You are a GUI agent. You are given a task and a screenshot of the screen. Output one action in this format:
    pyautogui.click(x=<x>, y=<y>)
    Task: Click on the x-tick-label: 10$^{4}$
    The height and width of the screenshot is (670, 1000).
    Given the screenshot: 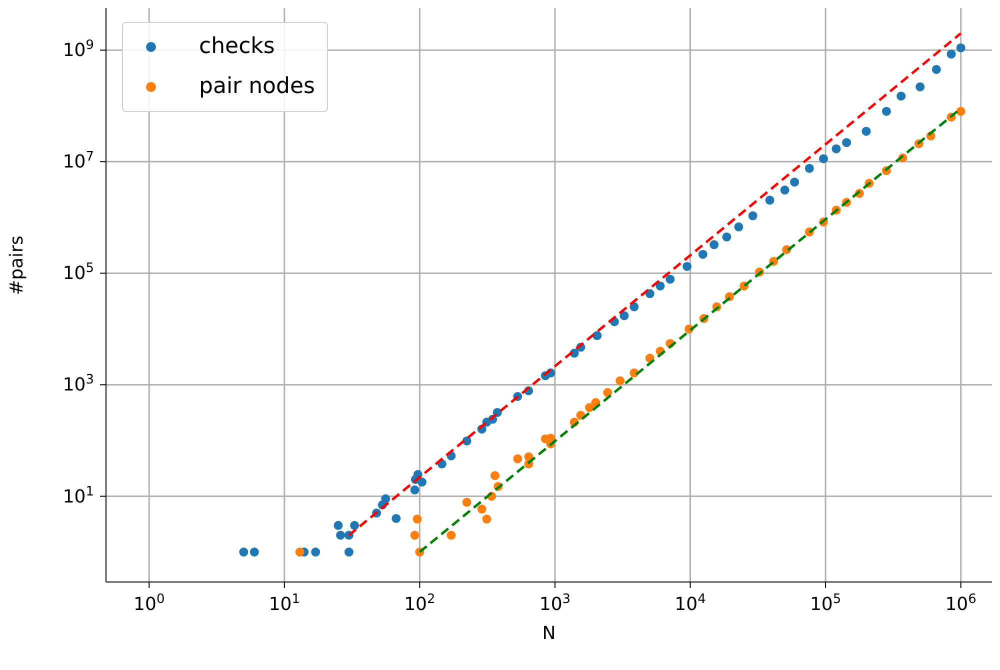 What is the action you would take?
    pyautogui.click(x=690, y=603)
    